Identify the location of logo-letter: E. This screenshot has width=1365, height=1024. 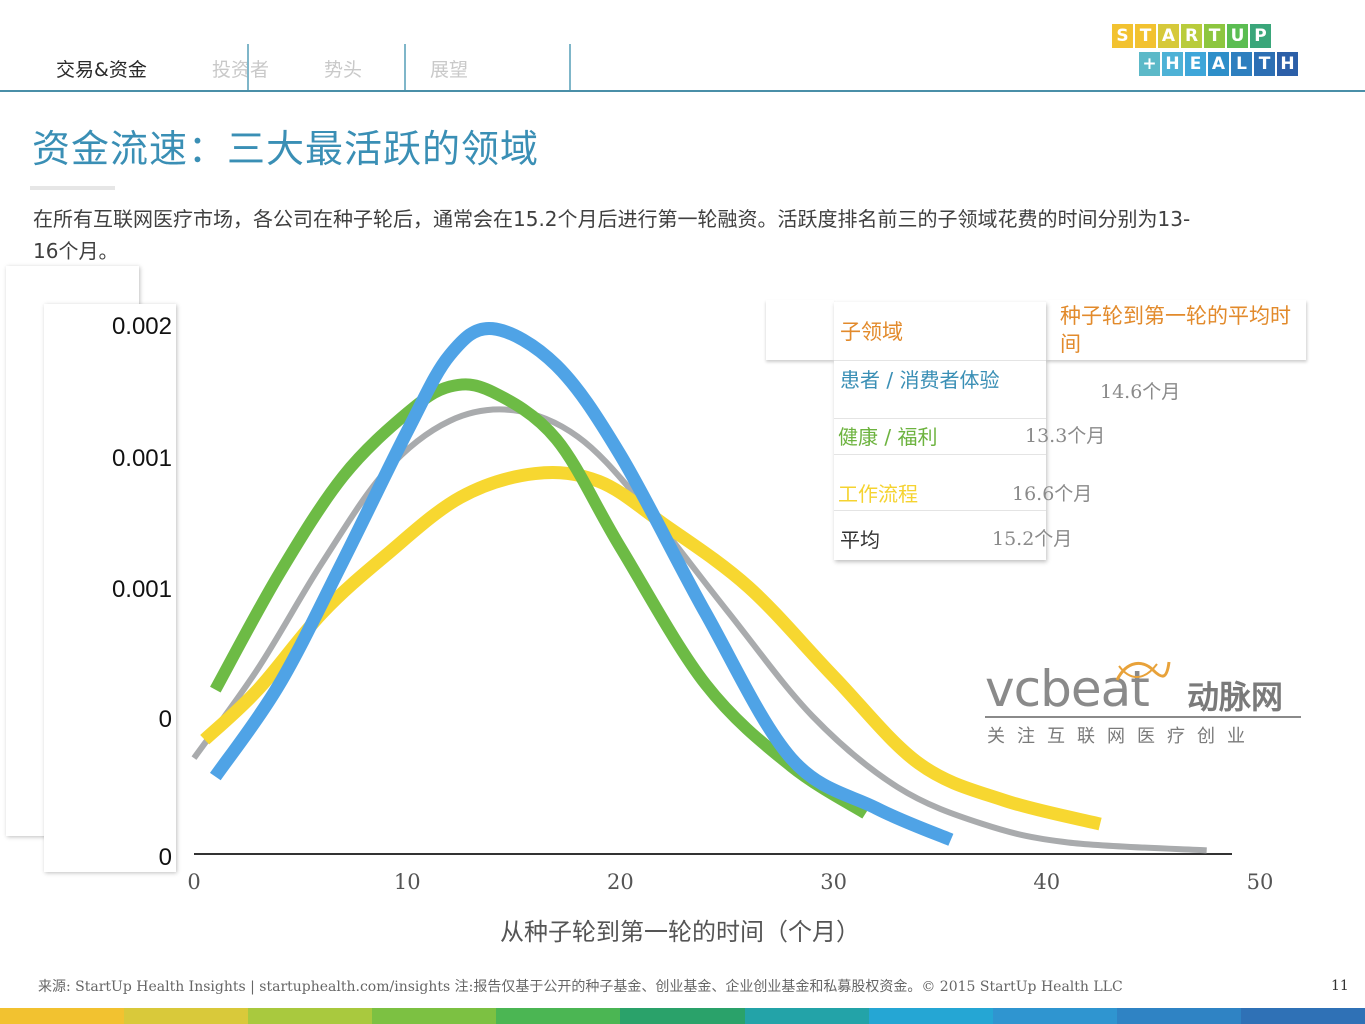
(1195, 64).